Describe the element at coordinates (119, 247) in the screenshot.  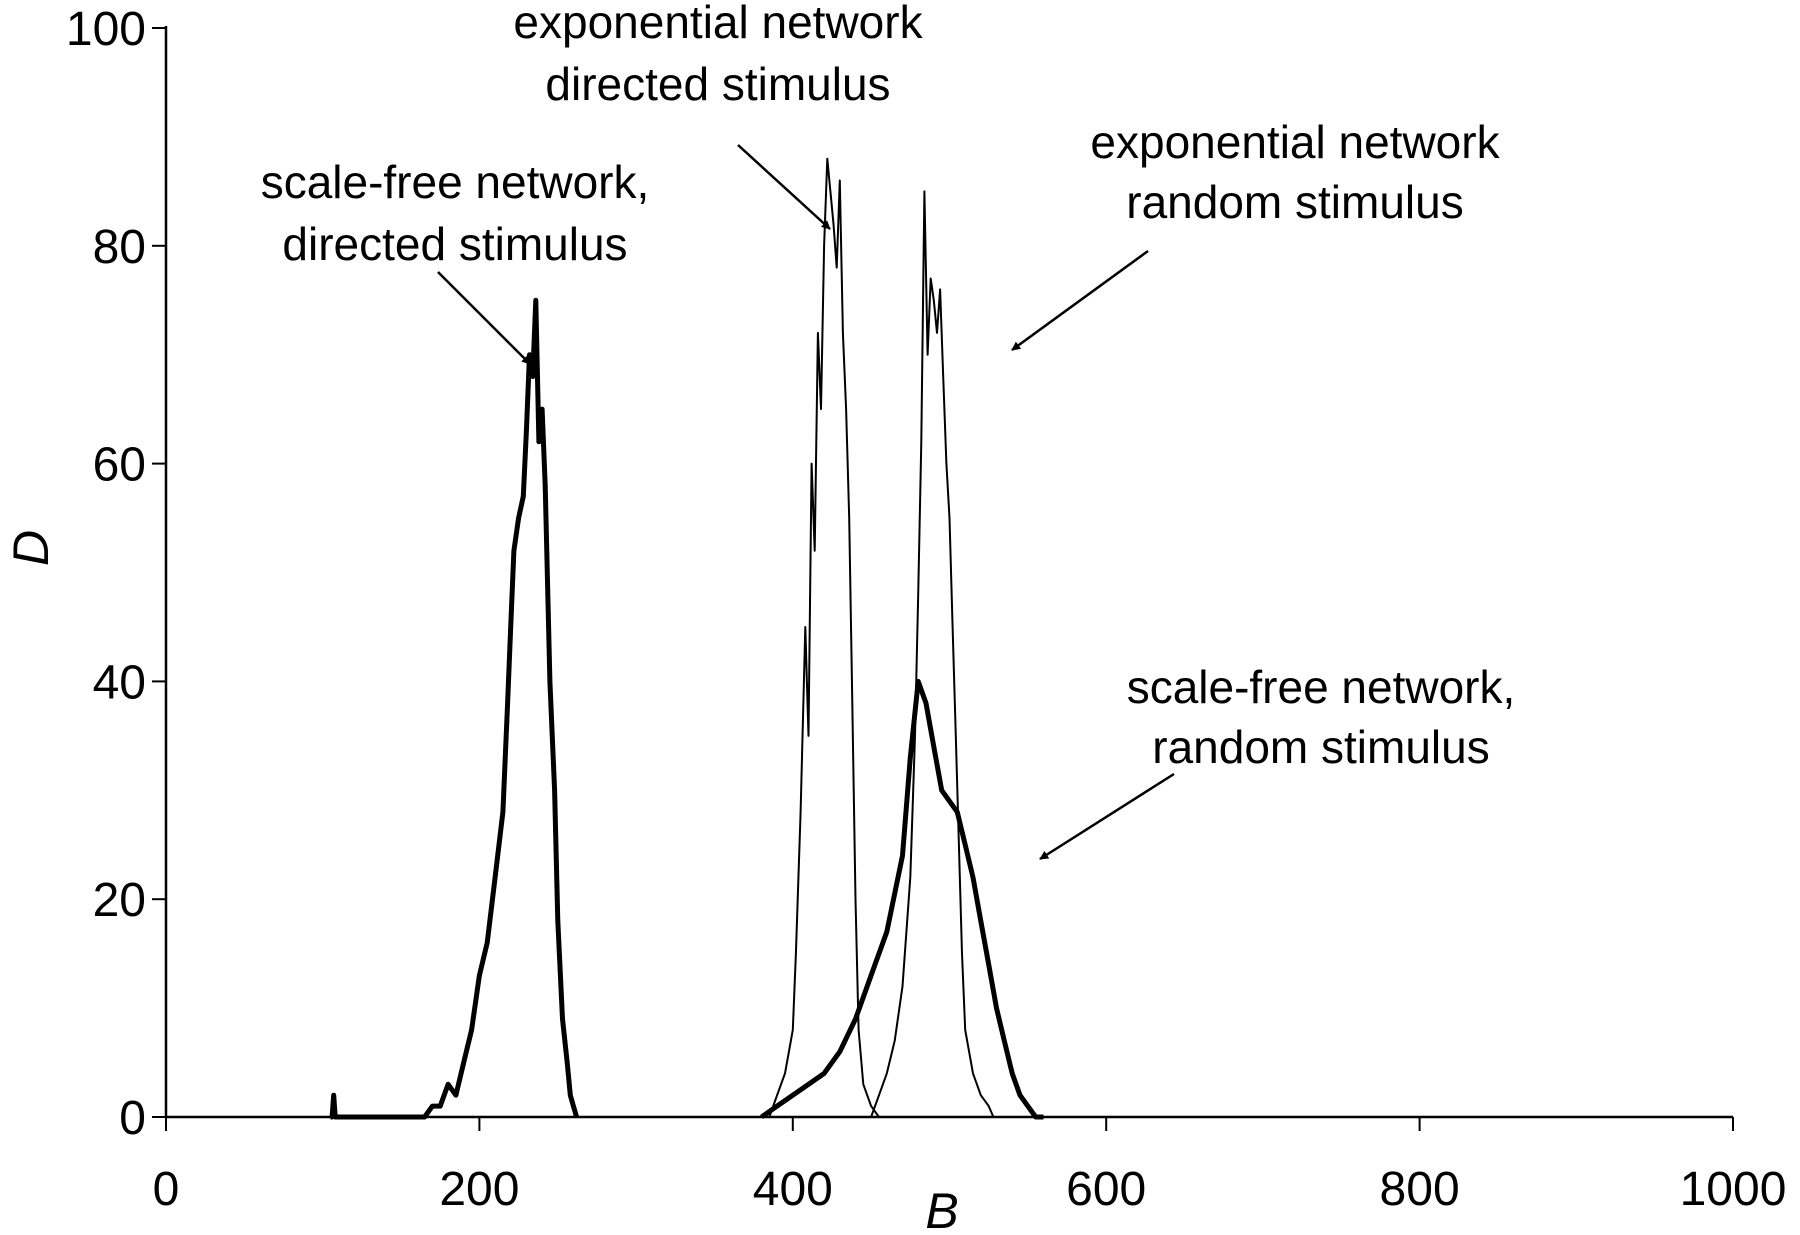
I see `y-tick-label: 80` at that location.